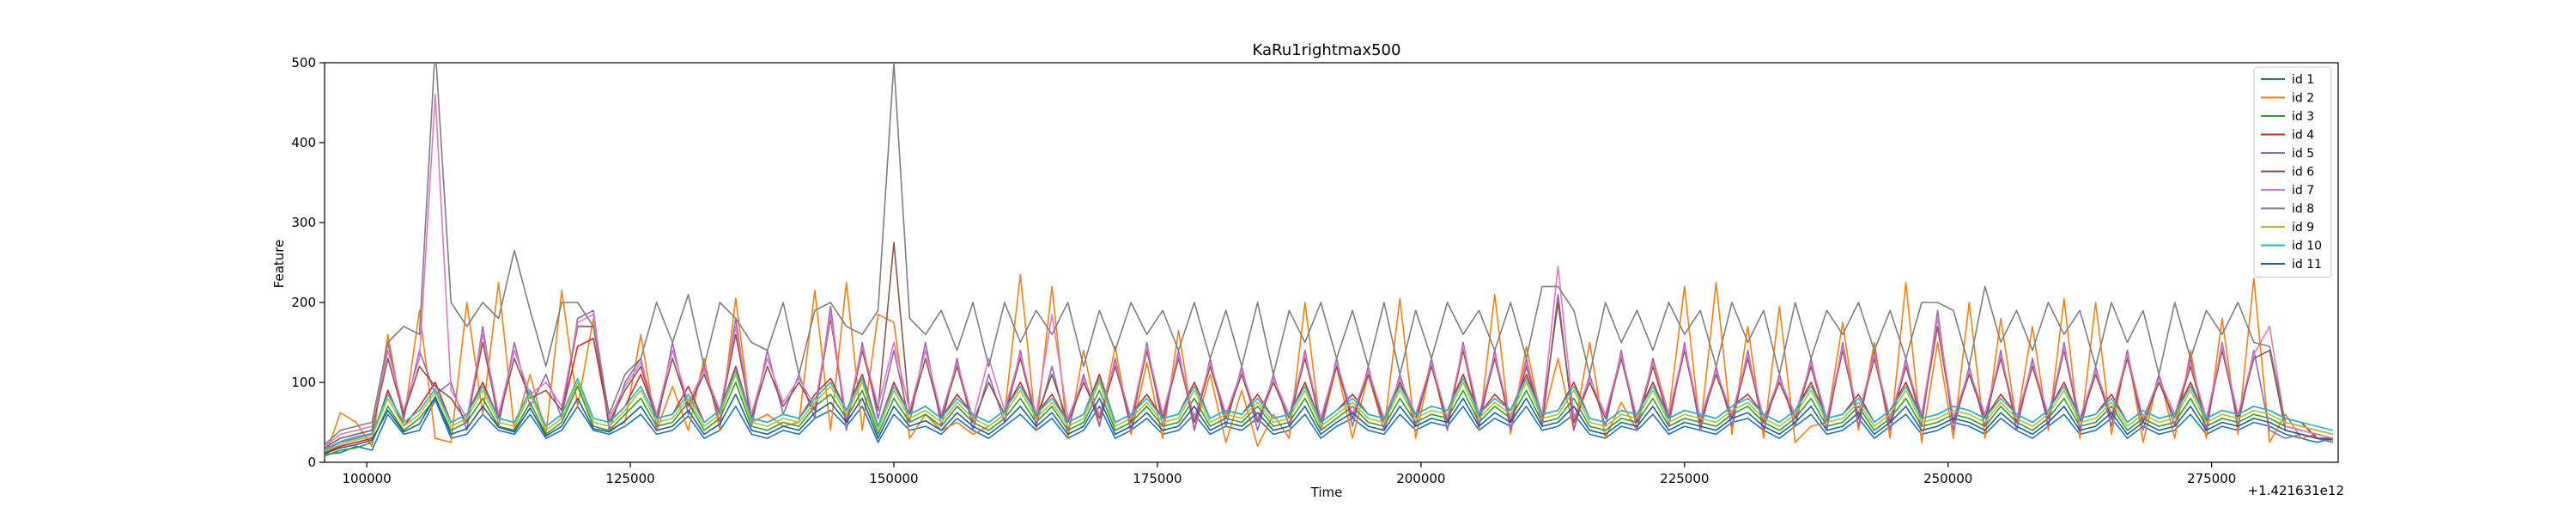 This screenshot has height=519, width=2576. I want to click on x-tick-label: 125000, so click(629, 478).